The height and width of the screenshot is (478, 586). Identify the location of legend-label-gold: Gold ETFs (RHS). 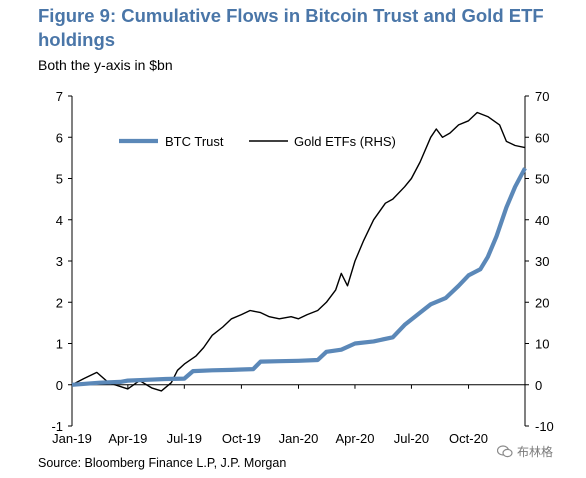
(345, 141).